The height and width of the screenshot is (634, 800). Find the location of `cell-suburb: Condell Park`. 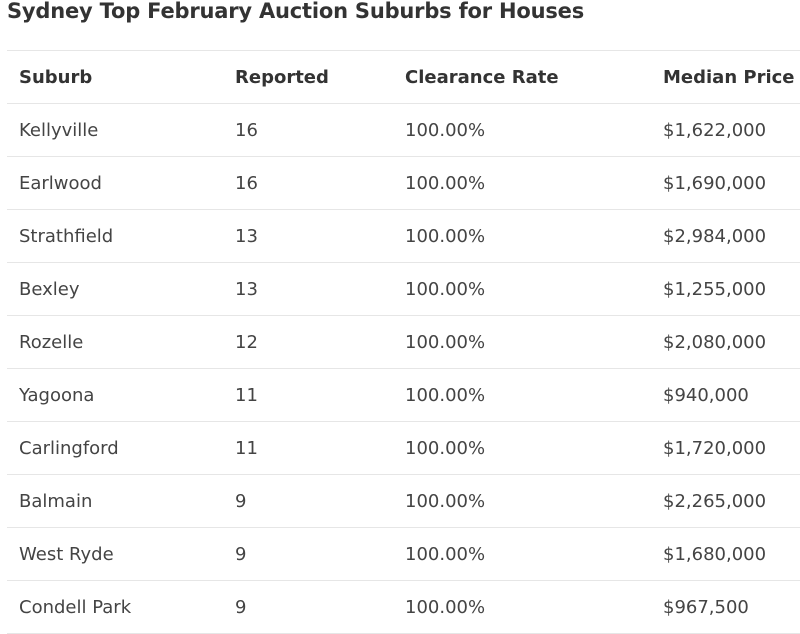

cell-suburb: Condell Park is located at coordinates (115, 607).